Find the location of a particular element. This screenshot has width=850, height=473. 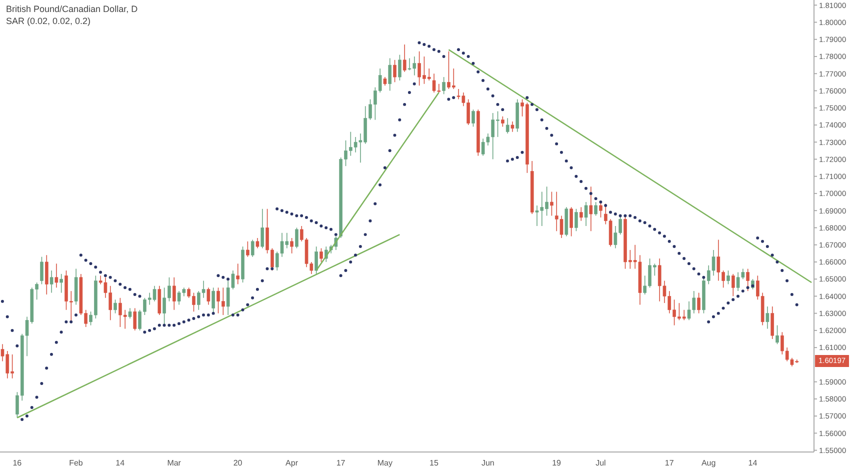

text: SAR (0.02, 0.02, 0.2) is located at coordinates (49, 21).